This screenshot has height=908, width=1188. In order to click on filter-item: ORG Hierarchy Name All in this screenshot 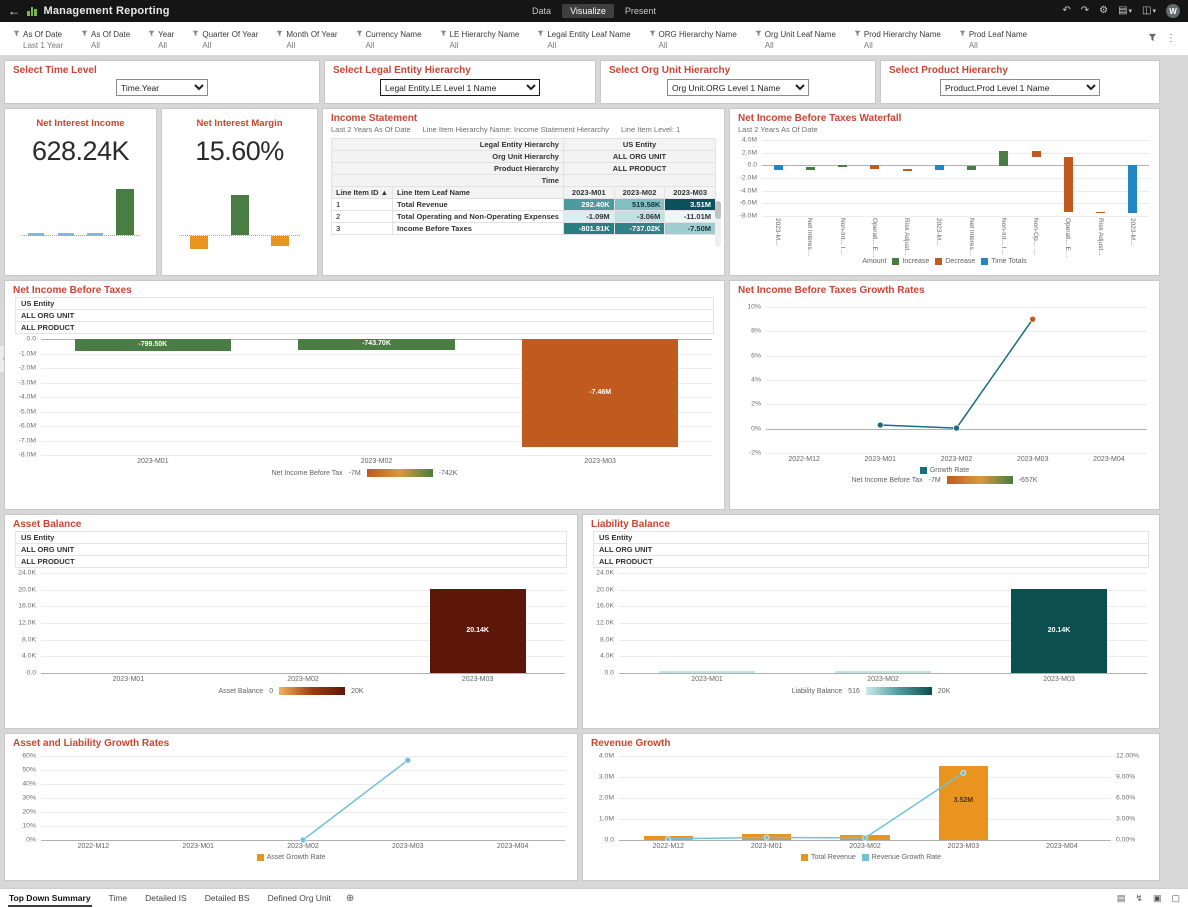, I will do `click(693, 39)`.